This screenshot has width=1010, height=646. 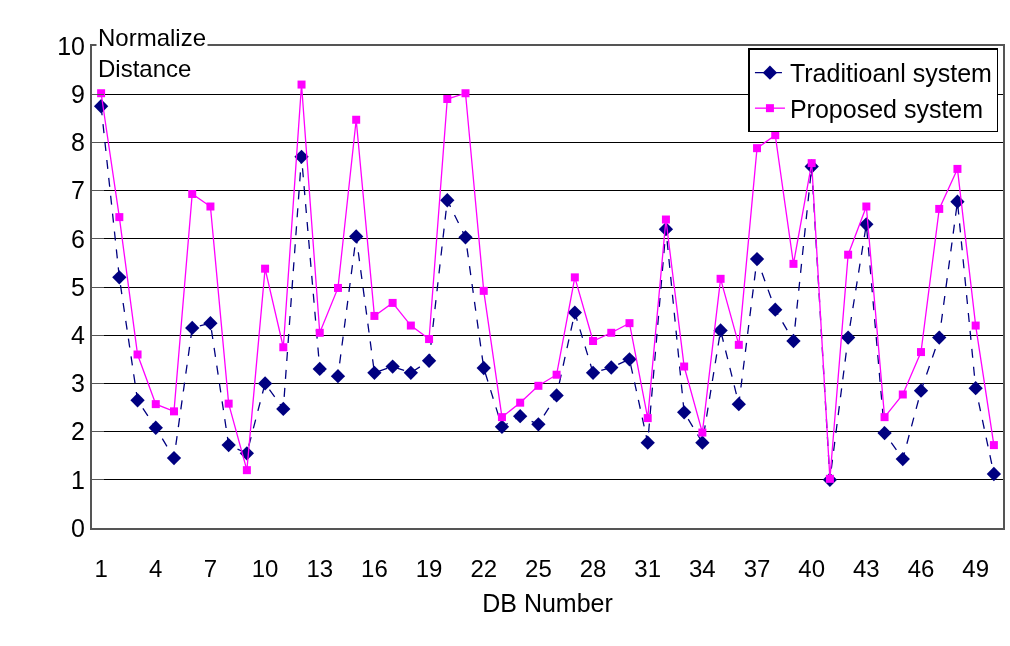 I want to click on x-tick-label: 34, so click(x=702, y=568).